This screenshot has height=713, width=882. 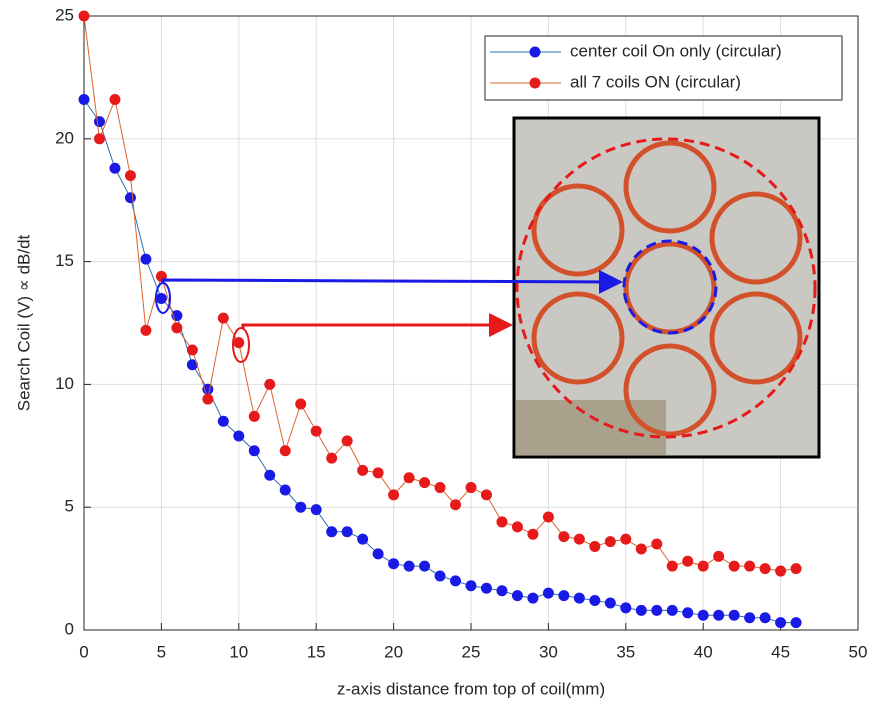 I want to click on y-tick-label: 25, so click(x=64, y=14).